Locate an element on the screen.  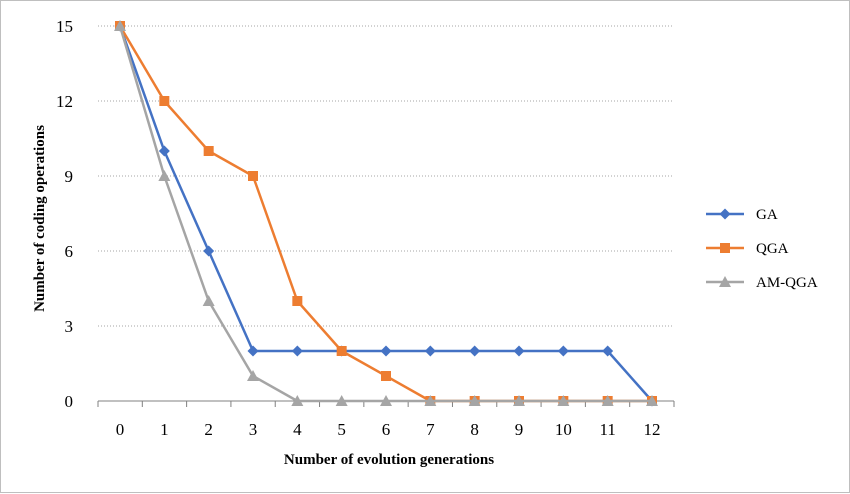
x-tick-labels: 0 1 2 3 4 5 6 7 8 9 10 11 12 is located at coordinates (388, 429).